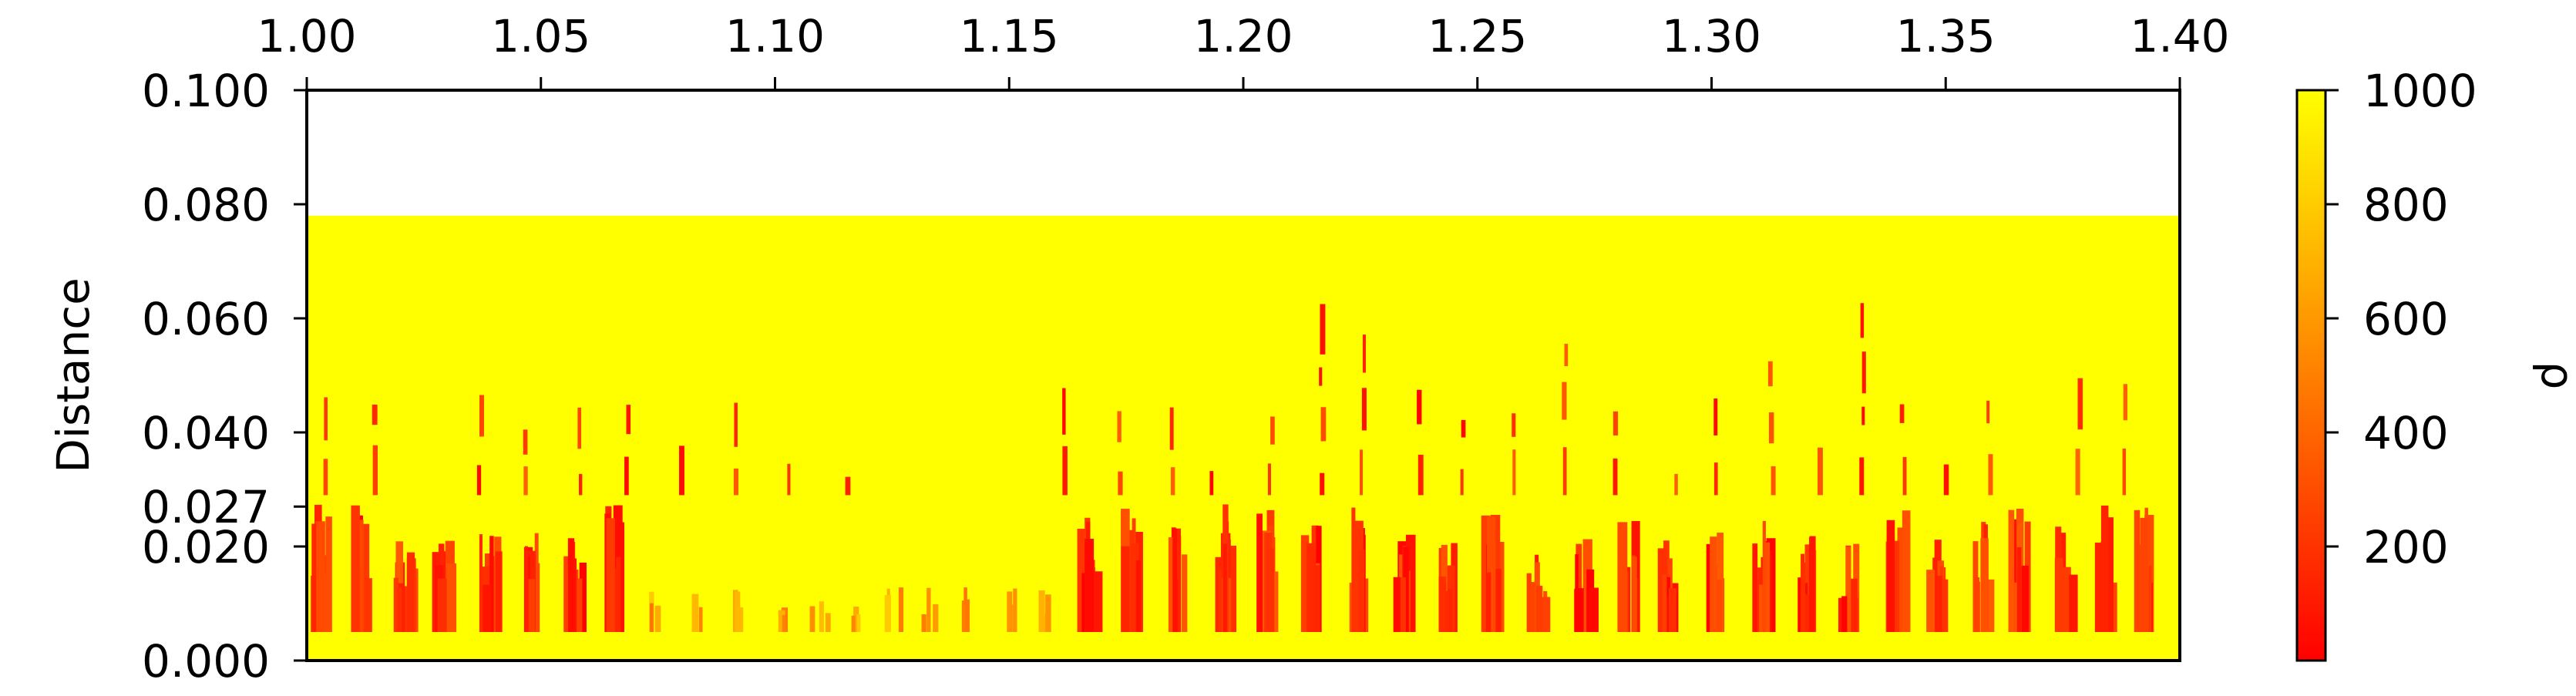  What do you see at coordinates (2406, 205) in the screenshot?
I see `colorbar-tick-label: 800` at bounding box center [2406, 205].